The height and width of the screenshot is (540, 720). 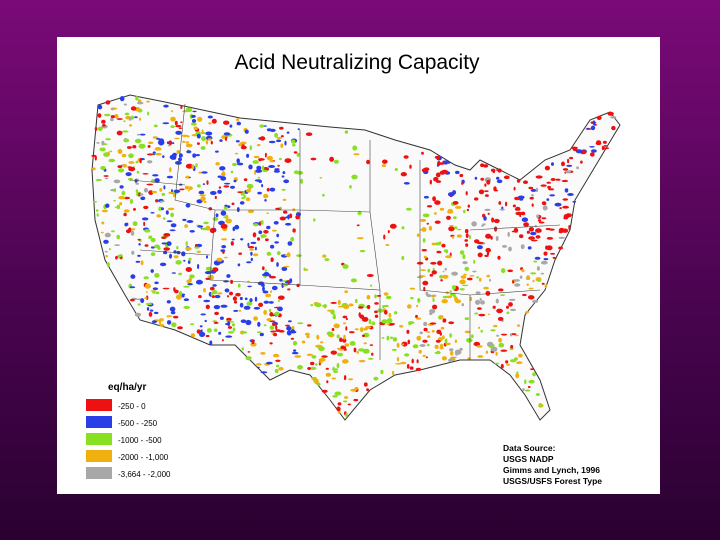 What do you see at coordinates (144, 474) in the screenshot?
I see `legend-label: -3,664 - -2,000` at bounding box center [144, 474].